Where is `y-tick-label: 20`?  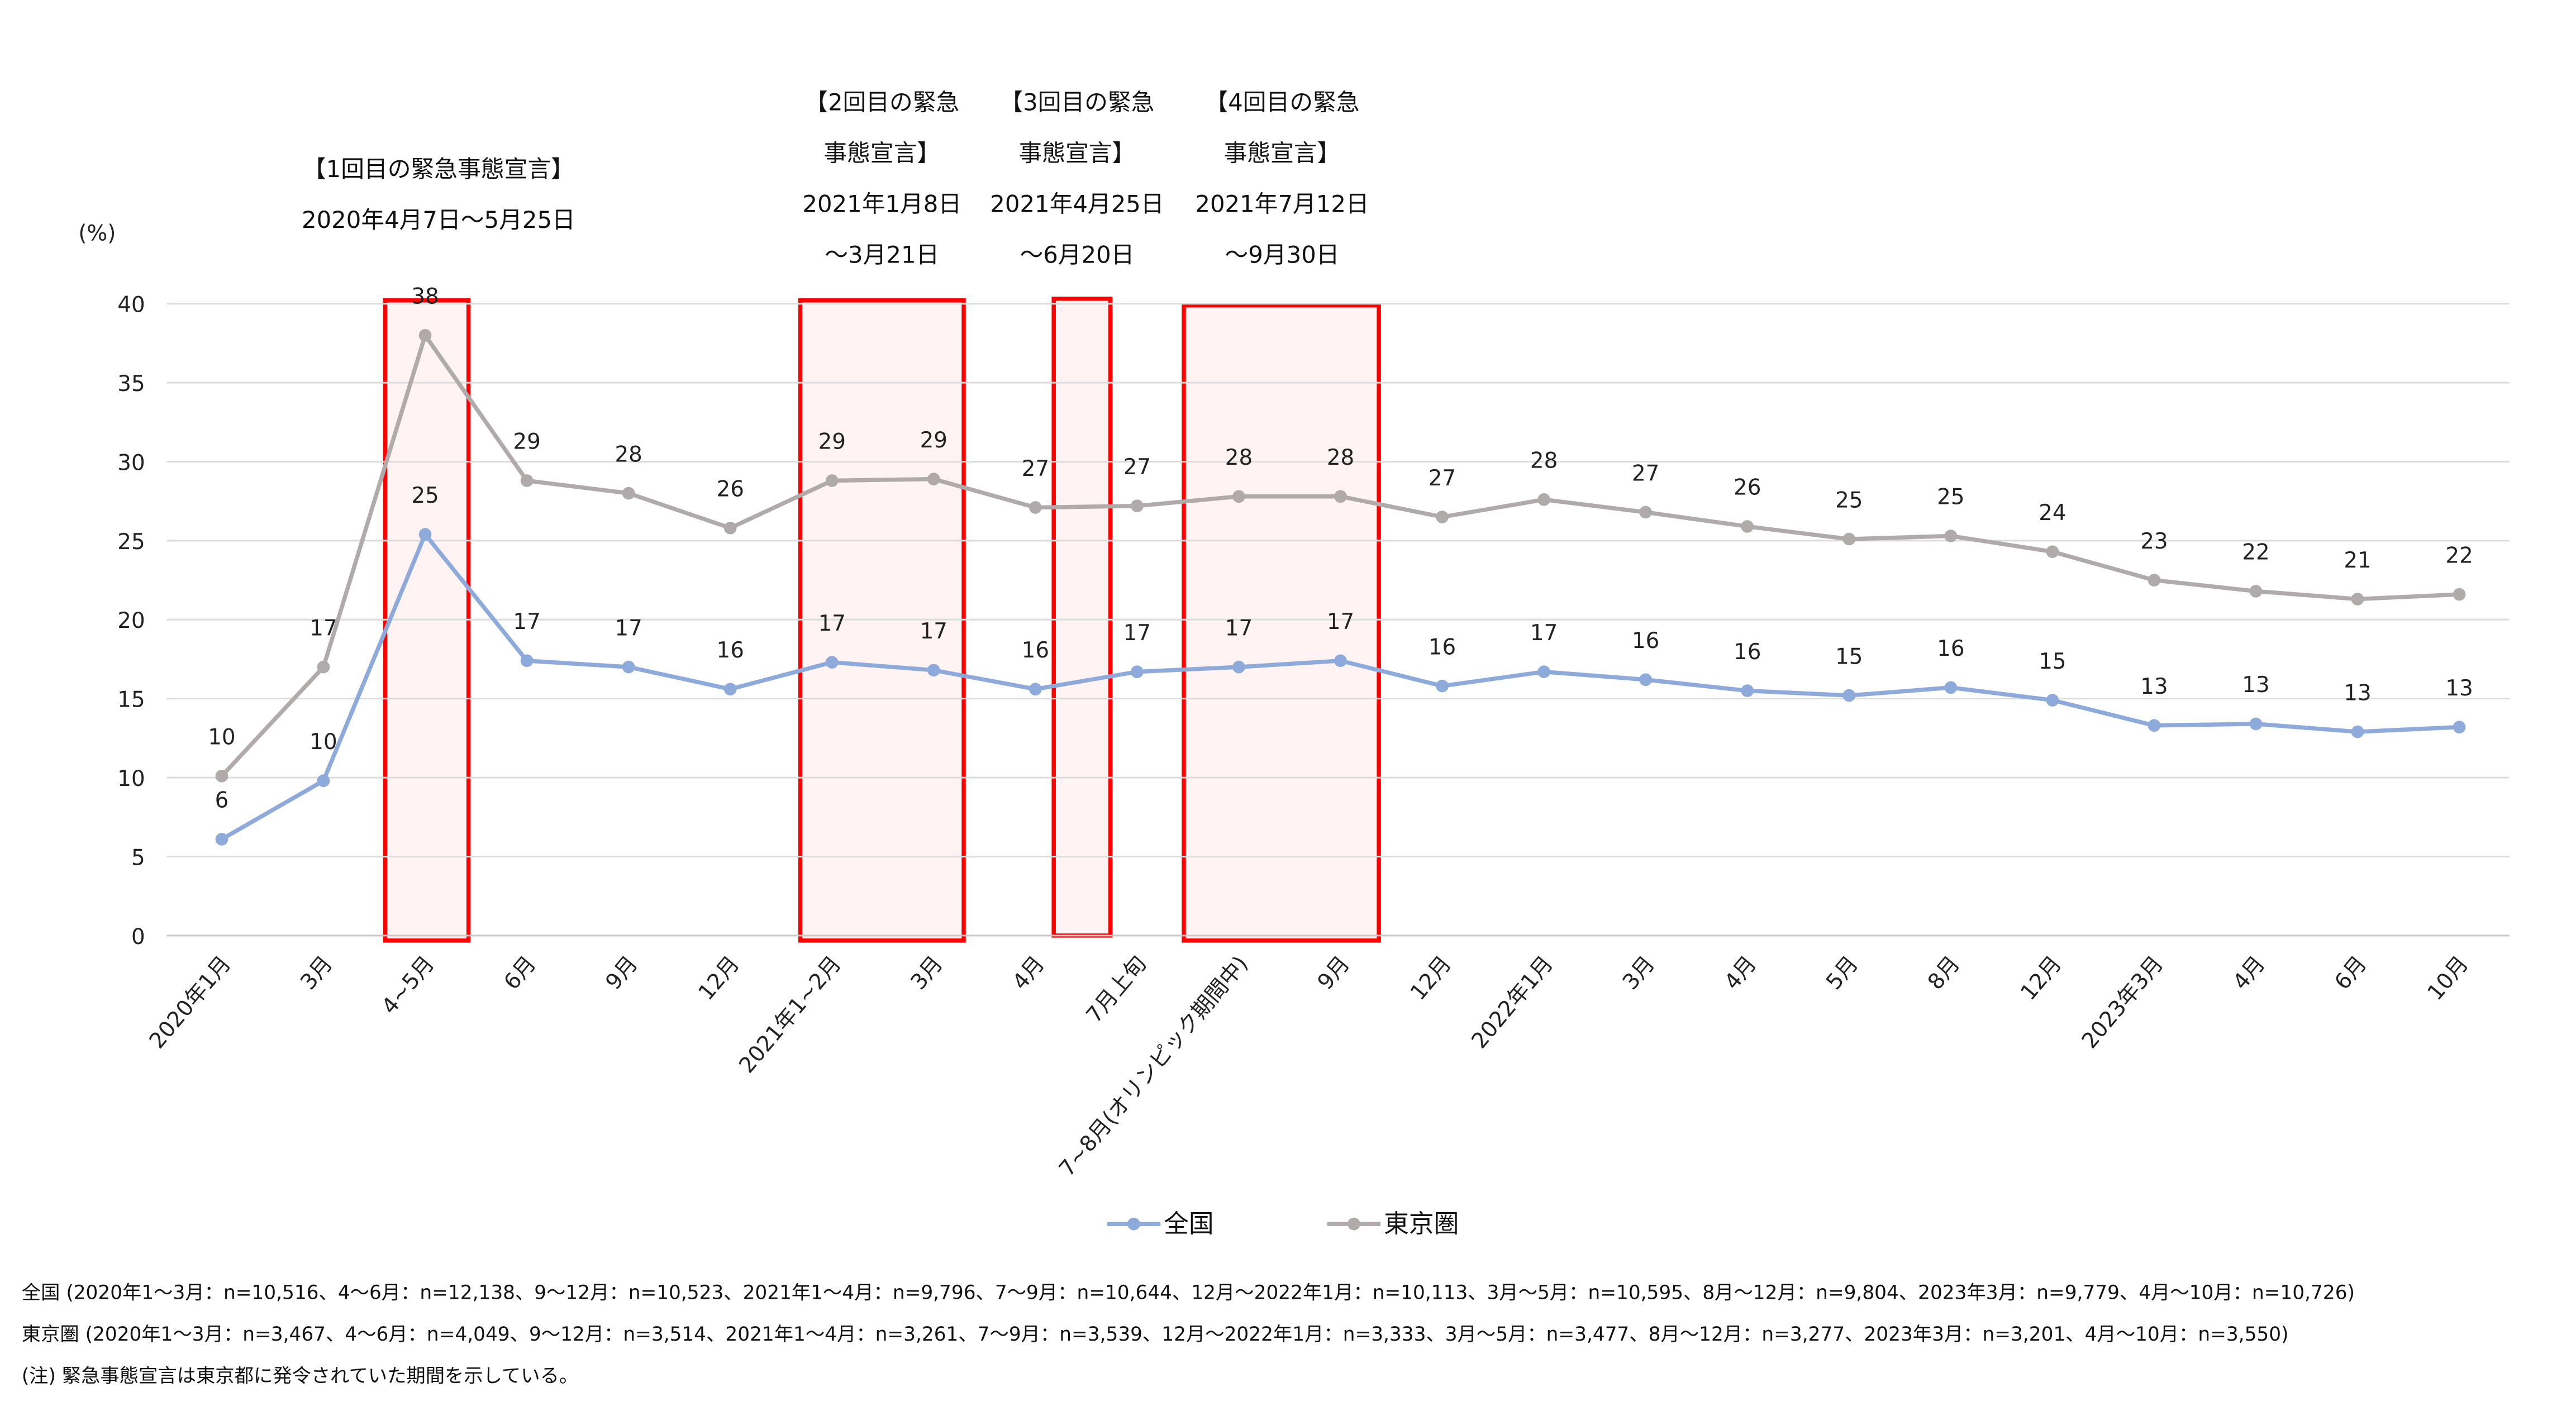 y-tick-label: 20 is located at coordinates (131, 621).